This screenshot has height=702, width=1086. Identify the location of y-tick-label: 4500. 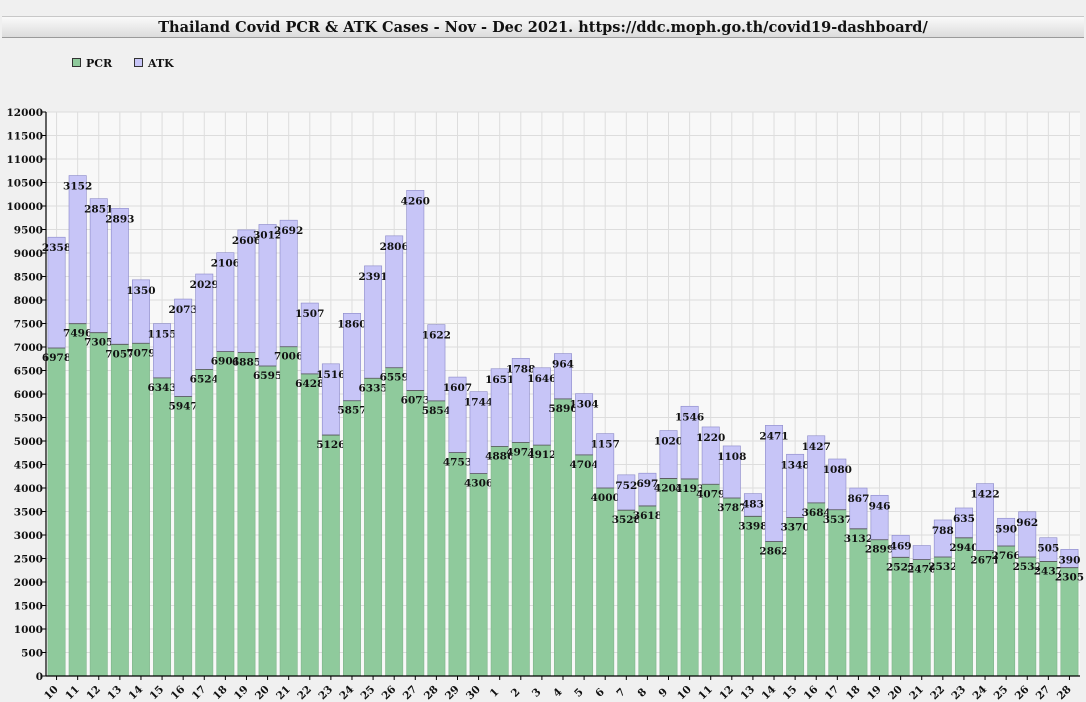
(28, 466).